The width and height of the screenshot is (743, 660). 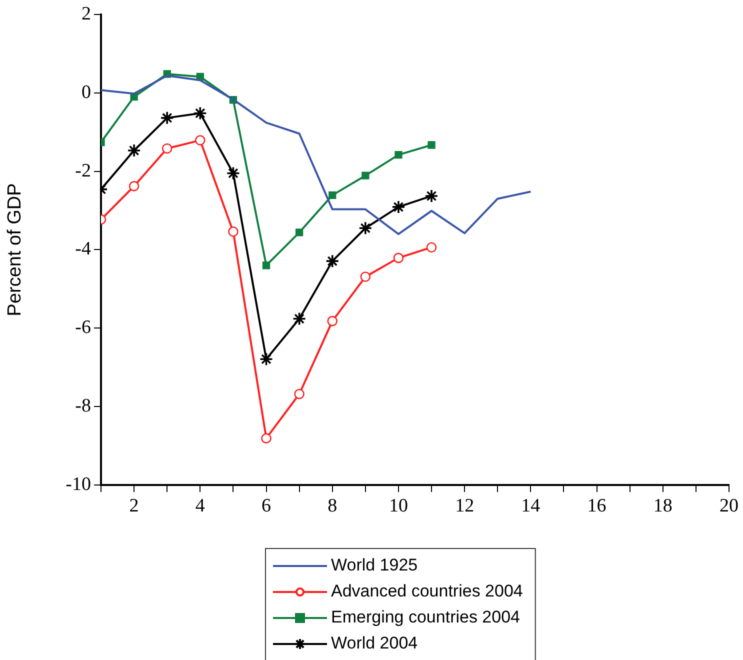 I want to click on y-tick-label: -2, so click(x=83, y=171).